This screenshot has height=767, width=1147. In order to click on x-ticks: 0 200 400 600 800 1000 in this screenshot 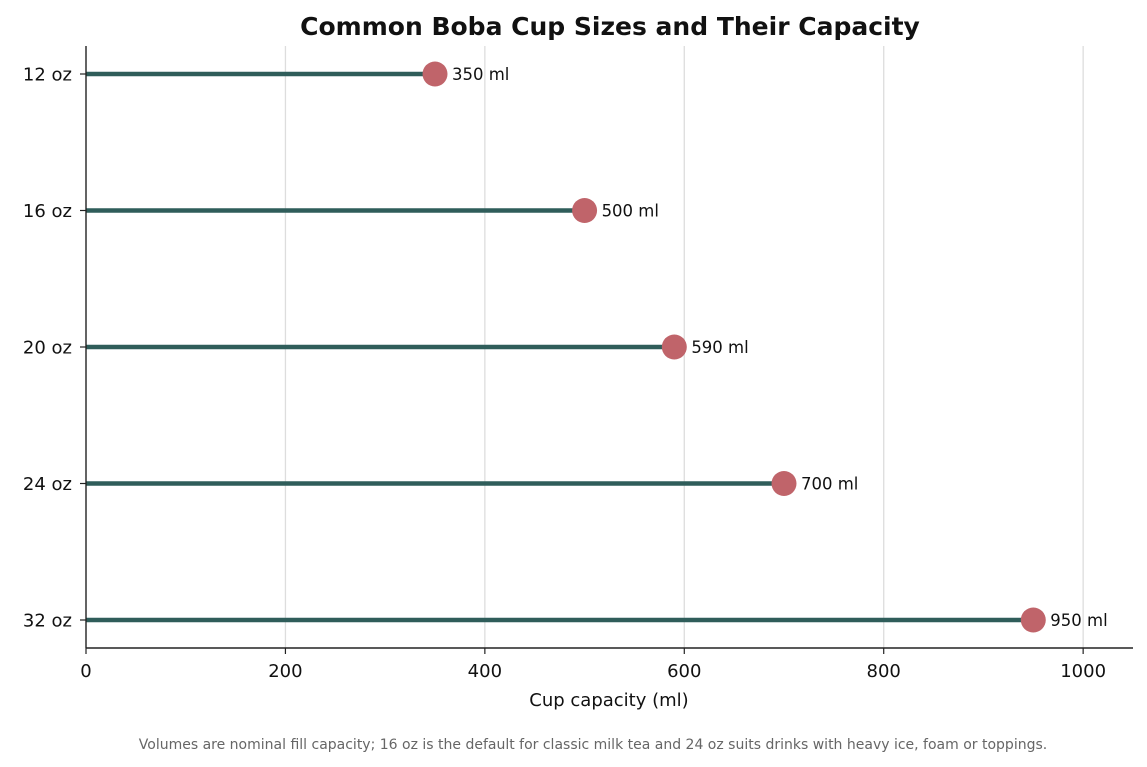, I will do `click(593, 665)`.